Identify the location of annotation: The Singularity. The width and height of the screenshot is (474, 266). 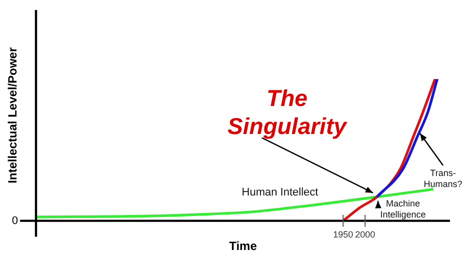
(288, 112).